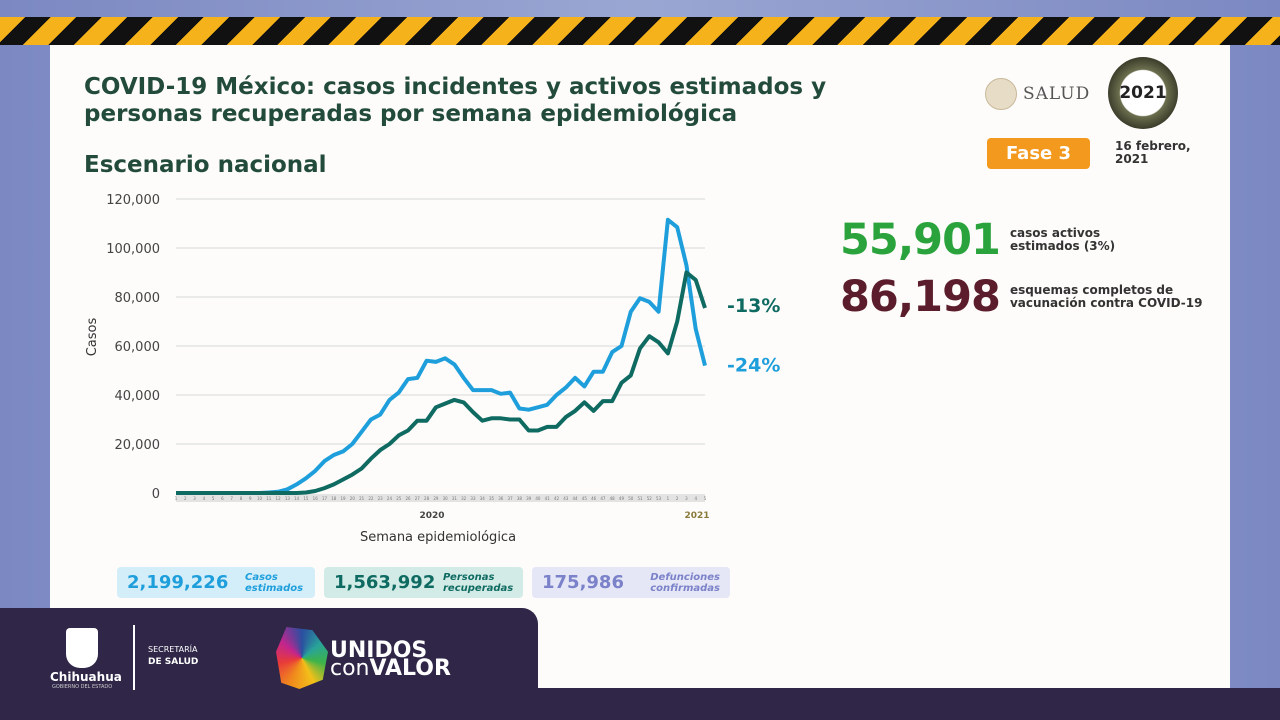 The image size is (1280, 720). What do you see at coordinates (82, 687) in the screenshot?
I see `state-subtitle: GOBIERNO DEL ESTADO` at bounding box center [82, 687].